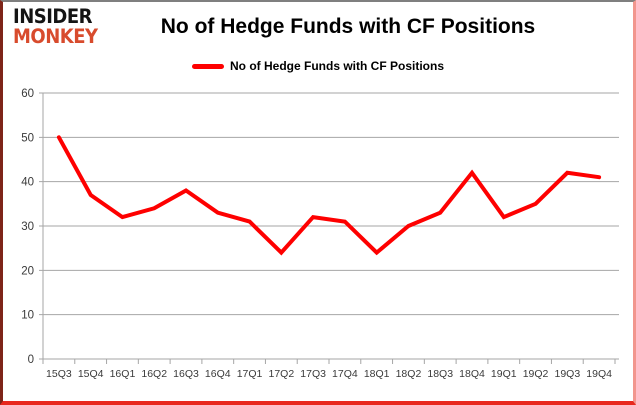 The height and width of the screenshot is (405, 636). I want to click on chart-title: No of Hedge Funds with CF Positions, so click(348, 26).